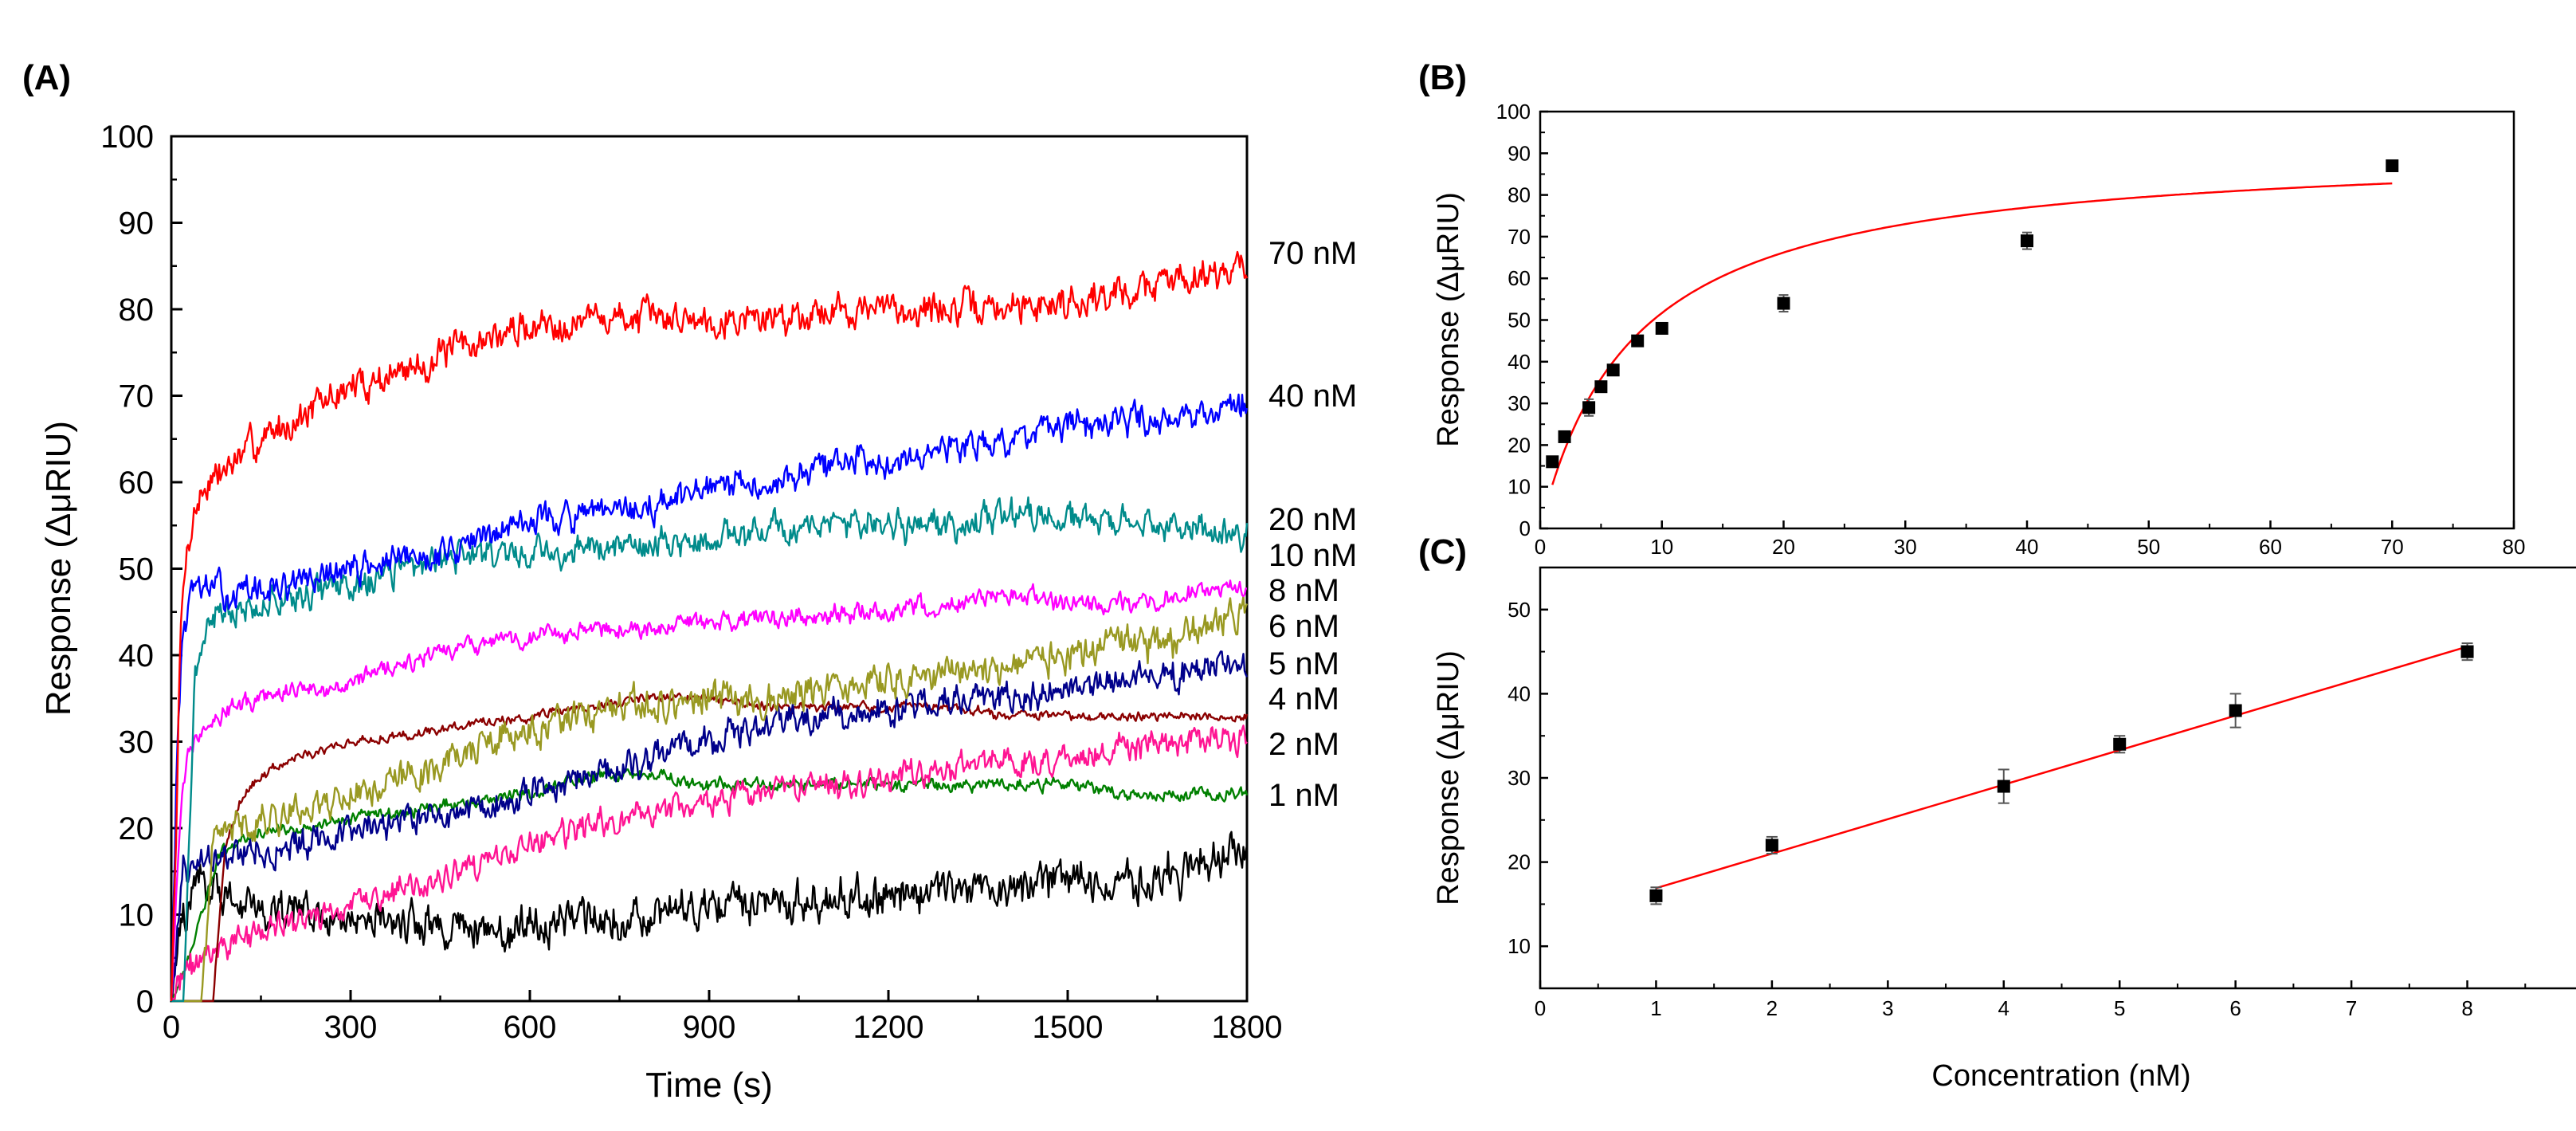  Describe the element at coordinates (1248, 1027) in the screenshot. I see `panel-a-x-tick-label: 1800` at that location.